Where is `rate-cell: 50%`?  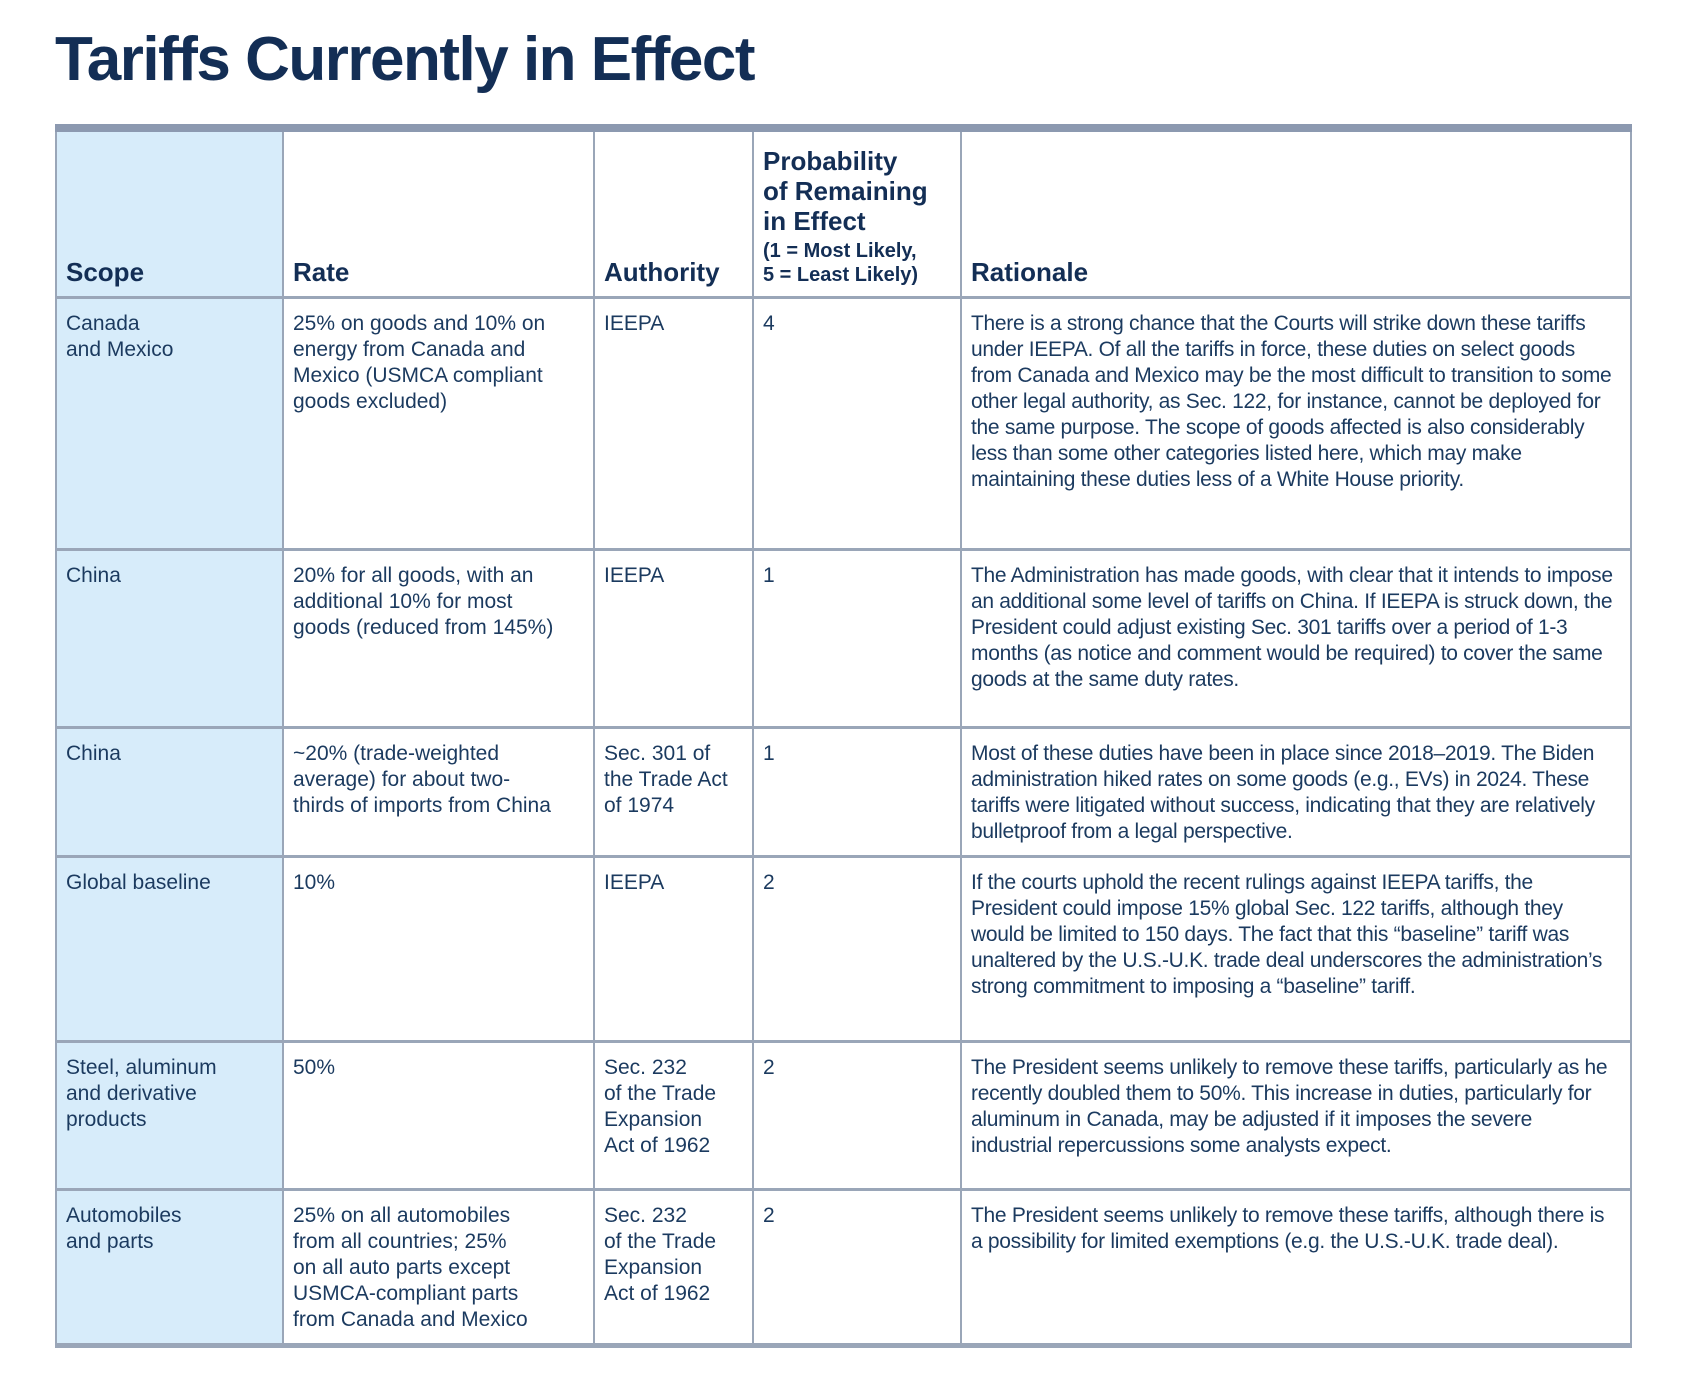 rate-cell: 50% is located at coordinates (438, 1115).